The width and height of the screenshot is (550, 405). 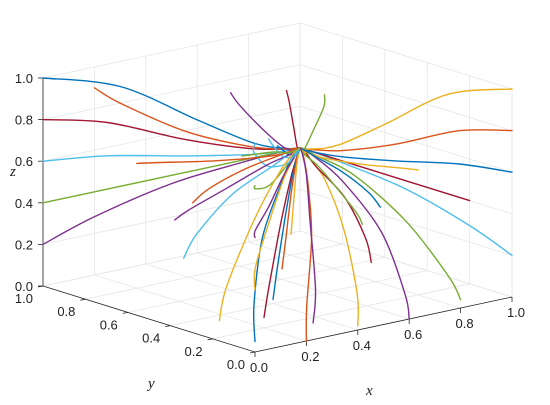 I want to click on x-tick-label: 0.8, so click(x=465, y=323).